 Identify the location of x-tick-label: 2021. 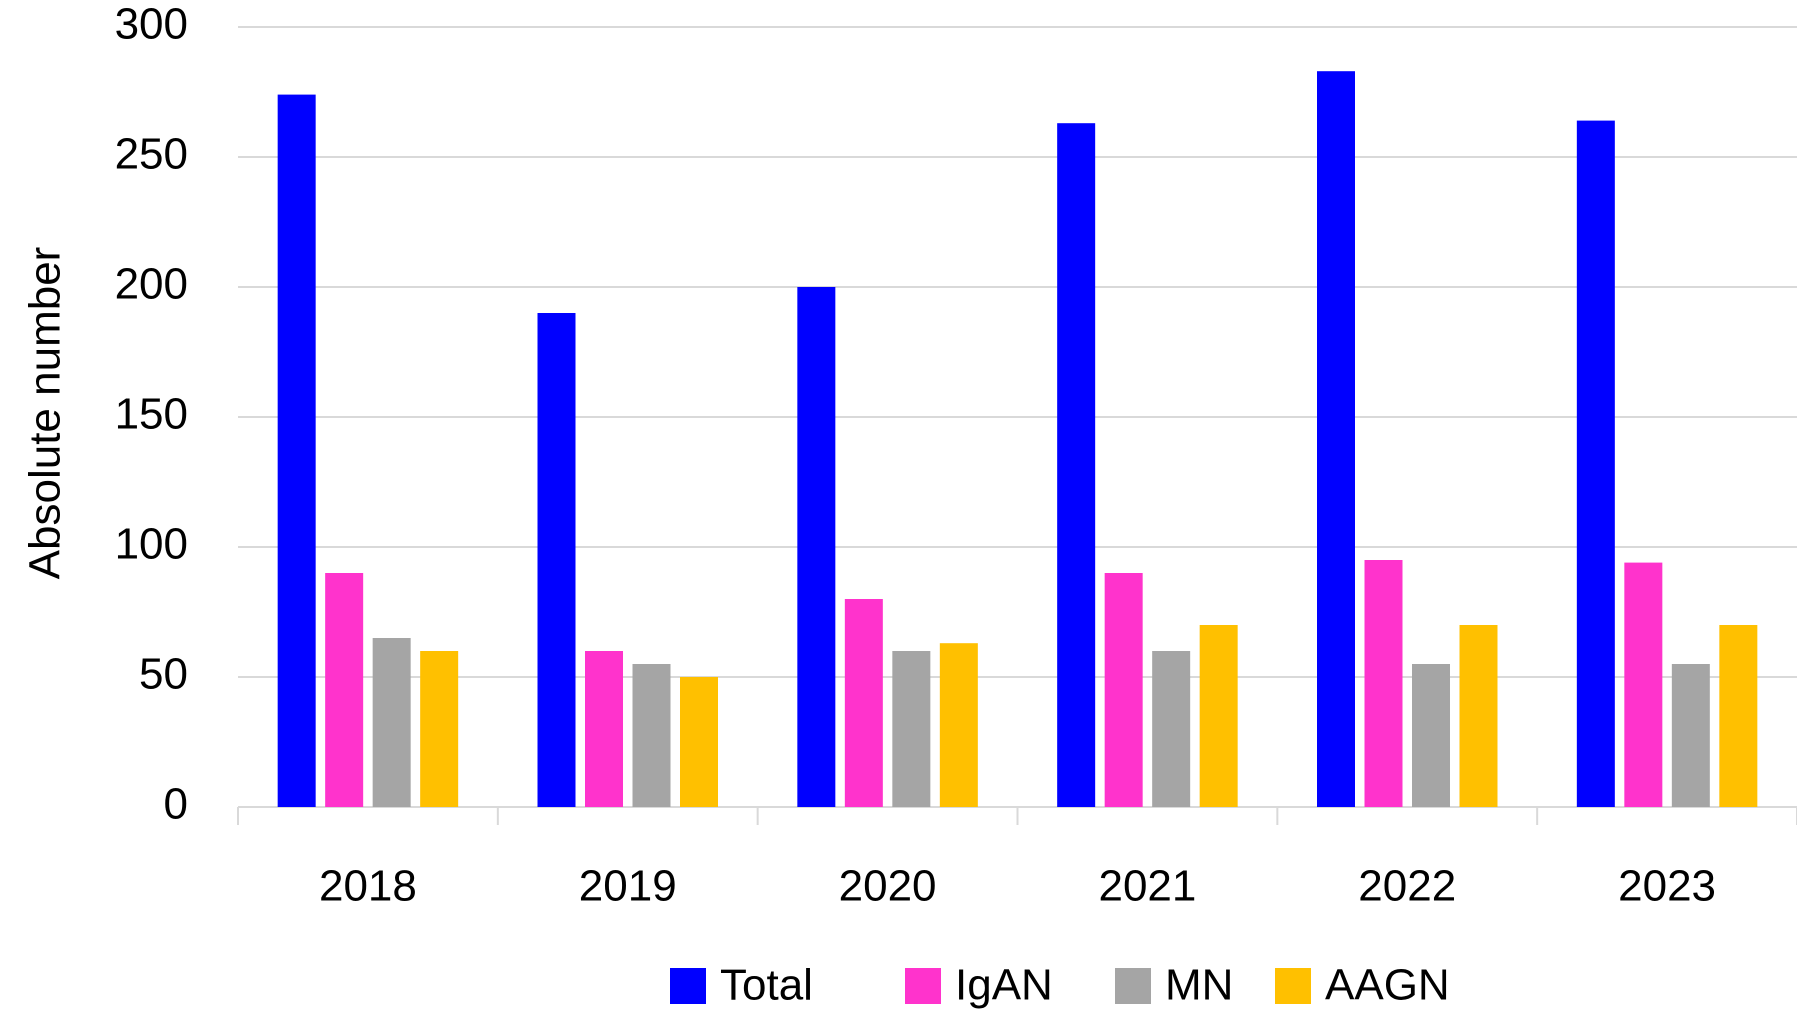
(1147, 886).